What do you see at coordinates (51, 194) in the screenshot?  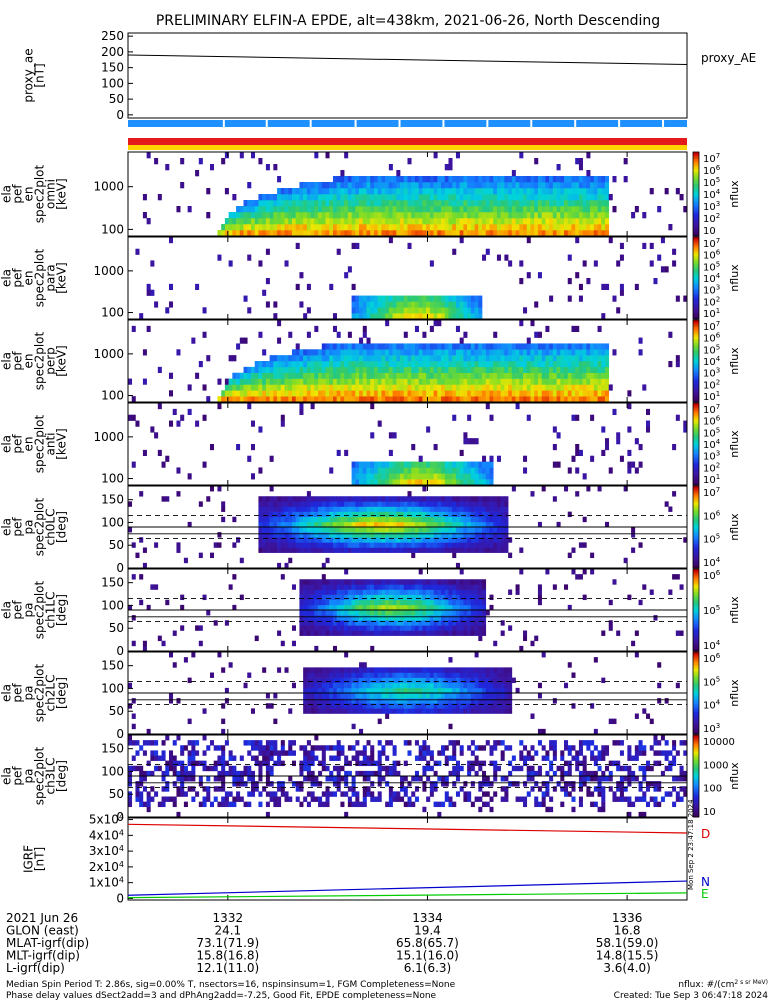 I see `ylabel-line: omni` at bounding box center [51, 194].